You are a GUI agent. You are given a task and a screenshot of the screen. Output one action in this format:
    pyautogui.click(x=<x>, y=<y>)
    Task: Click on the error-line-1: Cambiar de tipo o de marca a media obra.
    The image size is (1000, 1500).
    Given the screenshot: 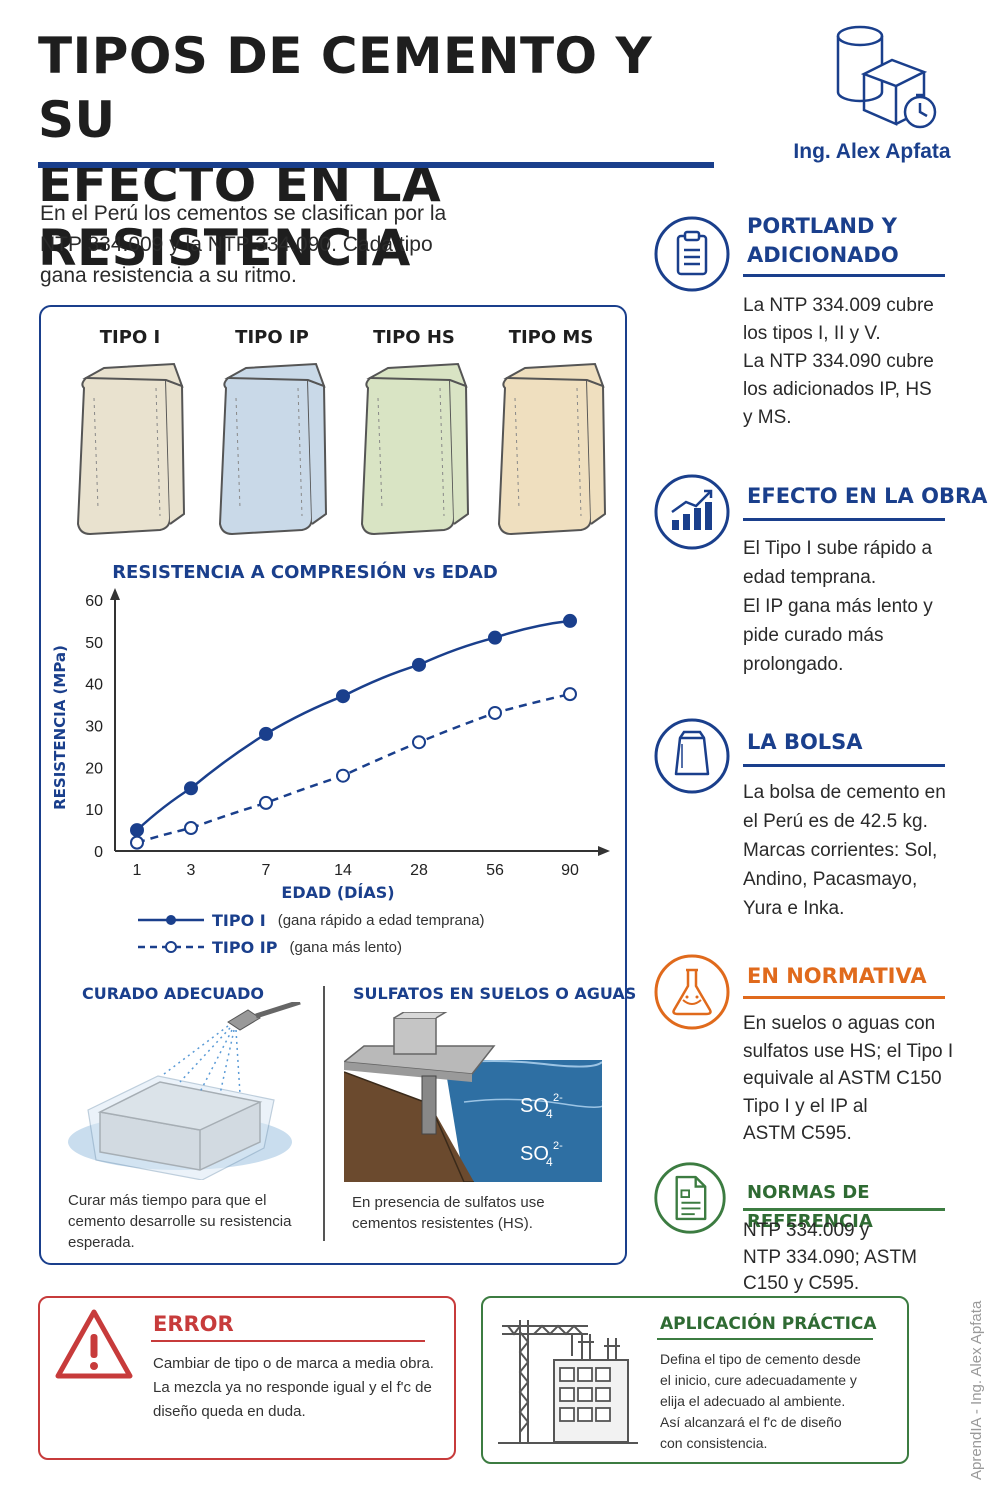 What is the action you would take?
    pyautogui.click(x=293, y=1363)
    